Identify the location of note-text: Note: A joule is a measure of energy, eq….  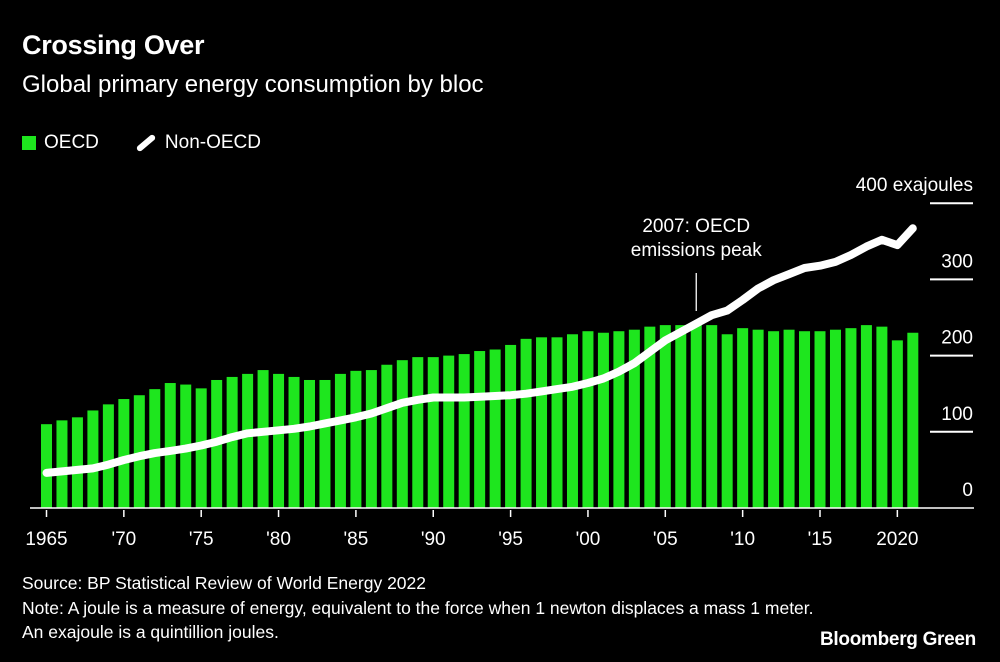
(418, 607).